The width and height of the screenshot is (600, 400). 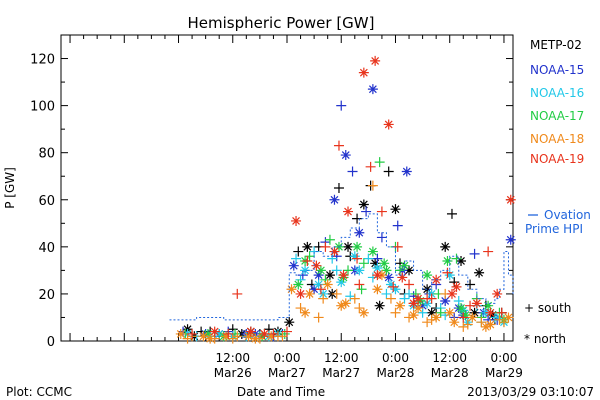 I want to click on x-tick-label-date: Mar26, so click(x=233, y=373).